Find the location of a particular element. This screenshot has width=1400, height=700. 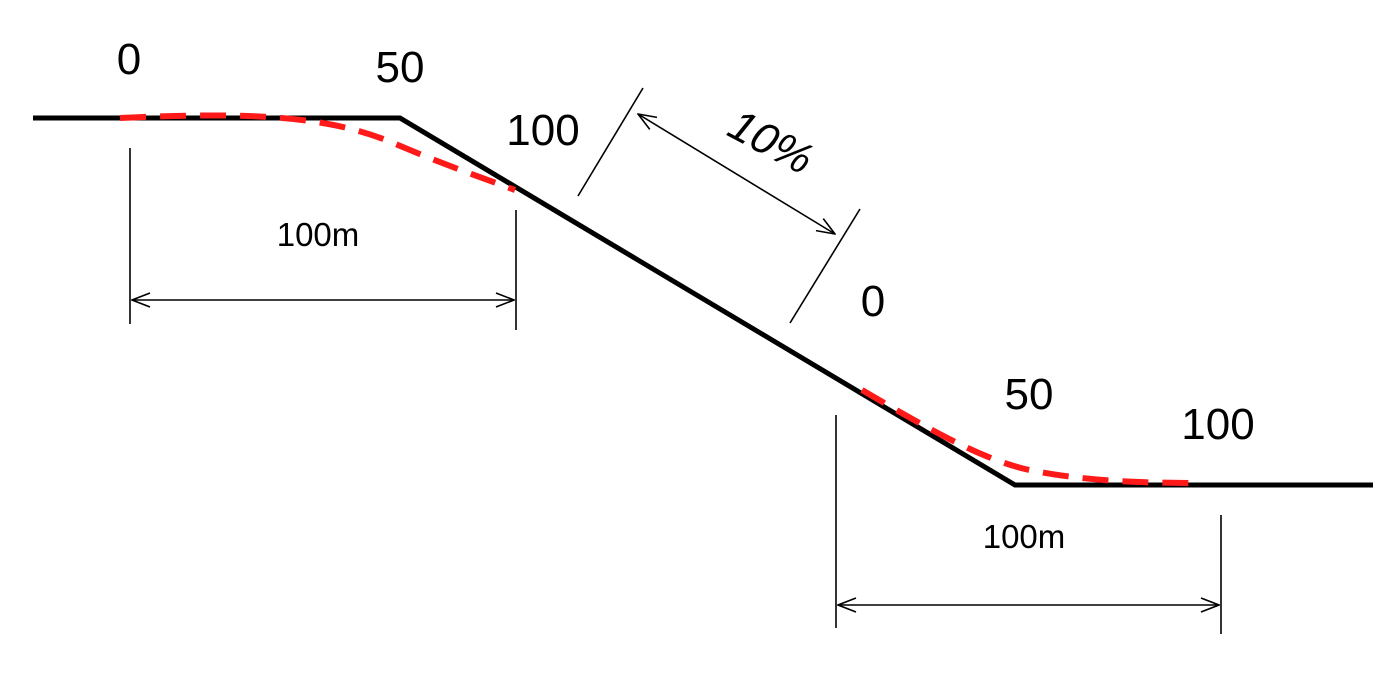

lower-curve-mid-label: 50 is located at coordinates (1029, 394).